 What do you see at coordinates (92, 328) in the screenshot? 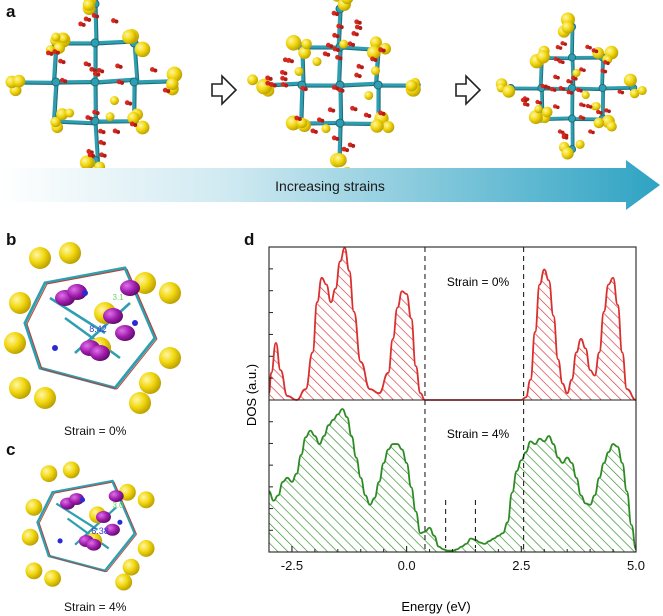
I see `panel-b-molecule: 8.42 3.1` at bounding box center [92, 328].